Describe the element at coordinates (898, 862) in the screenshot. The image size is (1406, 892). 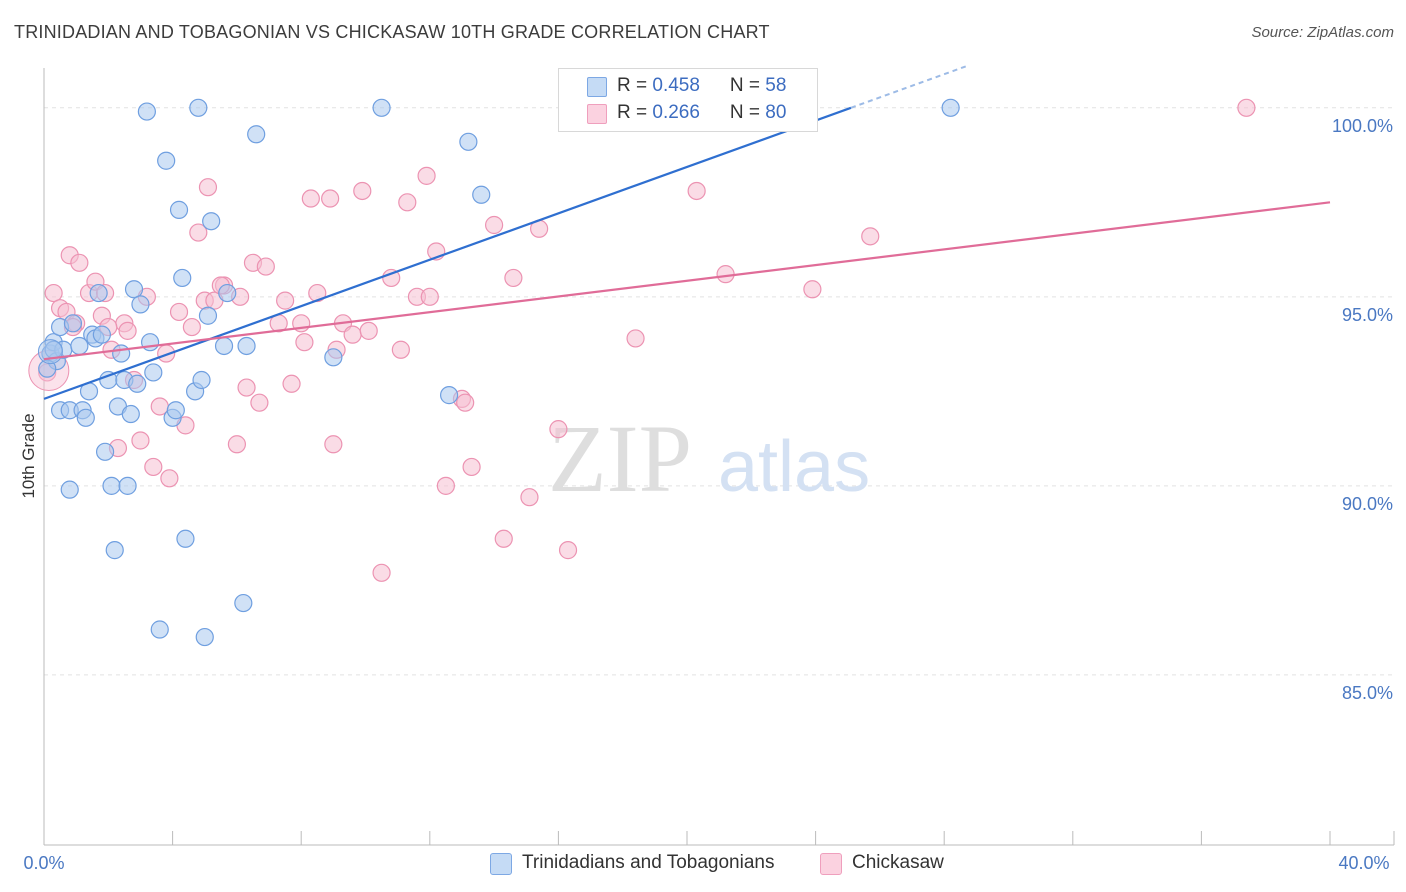
I see `legend-label-chickasaw: Chickasaw` at that location.